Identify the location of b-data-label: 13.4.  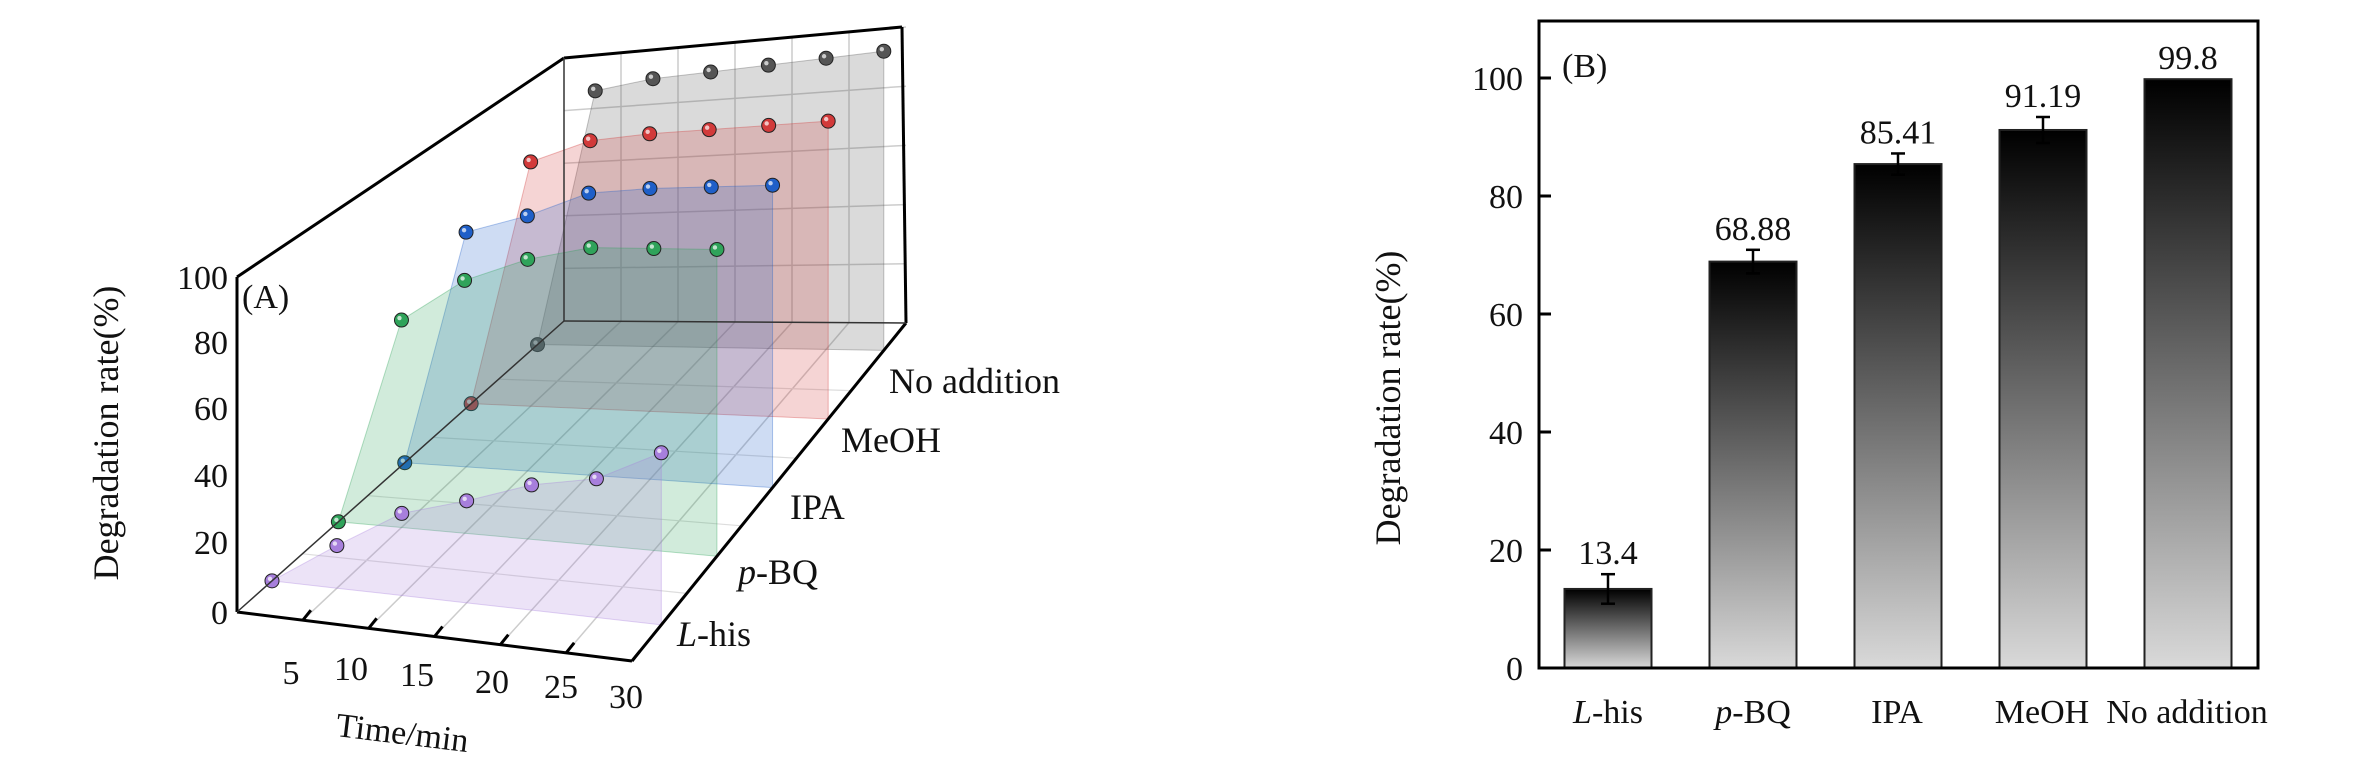
(1608, 553).